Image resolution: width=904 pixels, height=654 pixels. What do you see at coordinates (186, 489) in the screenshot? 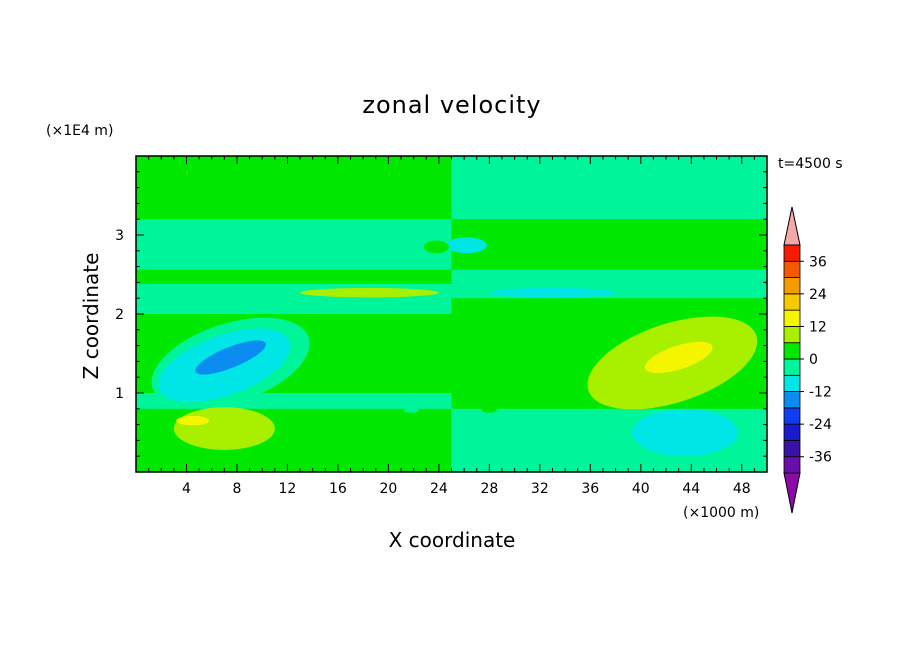
I see `x-tick-label: 4` at bounding box center [186, 489].